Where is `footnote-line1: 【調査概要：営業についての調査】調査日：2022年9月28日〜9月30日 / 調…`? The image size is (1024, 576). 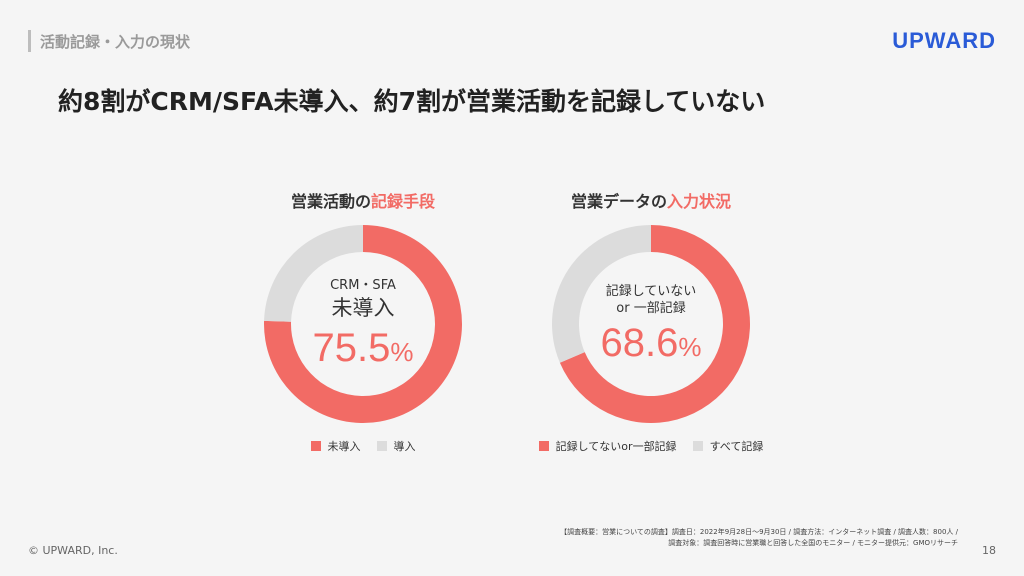
footnote-line1: 【調査概要：営業についての調査】調査日：2022年9月28日〜9月30日 / 調… is located at coordinates (759, 532).